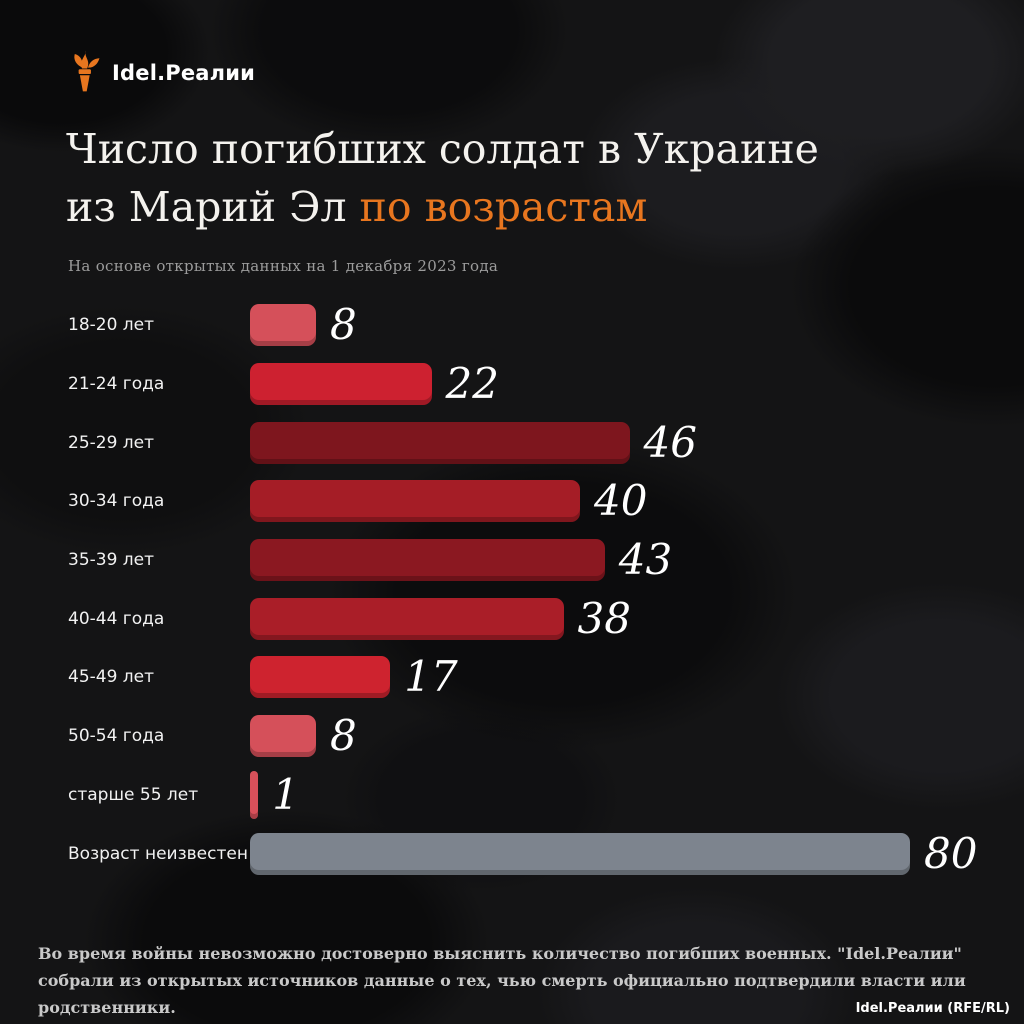  I want to click on bar-label: 18-20 лет, so click(111, 325).